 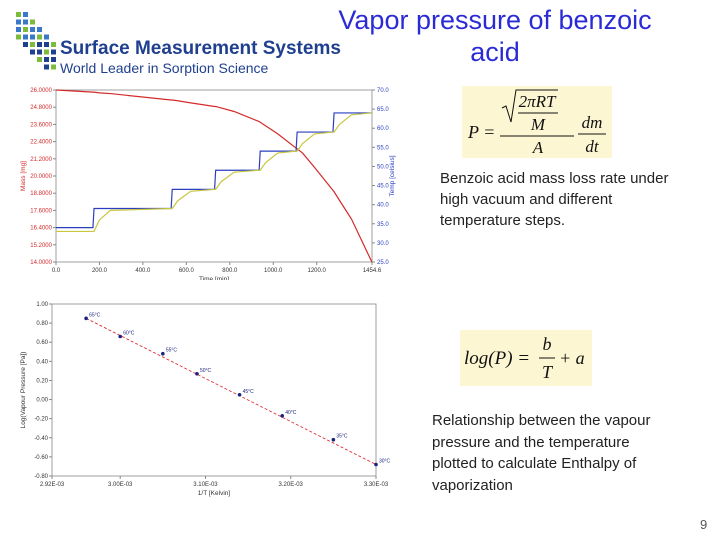 What do you see at coordinates (230, 271) in the screenshot?
I see `x-tick-label: 800.0` at bounding box center [230, 271].